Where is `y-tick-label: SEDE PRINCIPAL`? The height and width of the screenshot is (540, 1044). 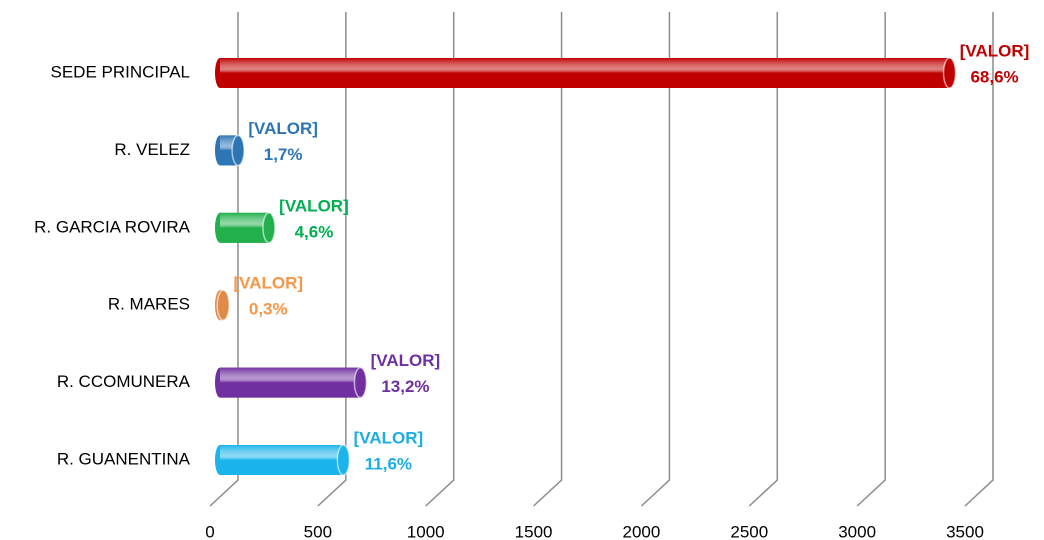
y-tick-label: SEDE PRINCIPAL is located at coordinates (120, 71).